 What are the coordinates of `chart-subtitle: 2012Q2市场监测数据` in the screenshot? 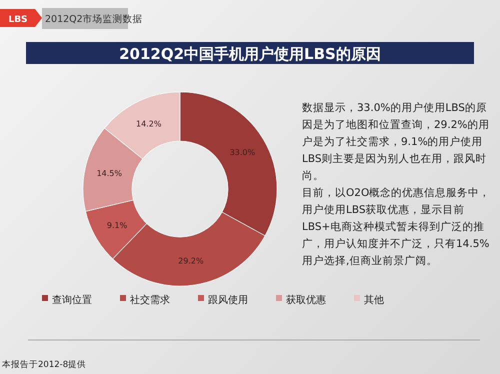 It's located at (94, 19).